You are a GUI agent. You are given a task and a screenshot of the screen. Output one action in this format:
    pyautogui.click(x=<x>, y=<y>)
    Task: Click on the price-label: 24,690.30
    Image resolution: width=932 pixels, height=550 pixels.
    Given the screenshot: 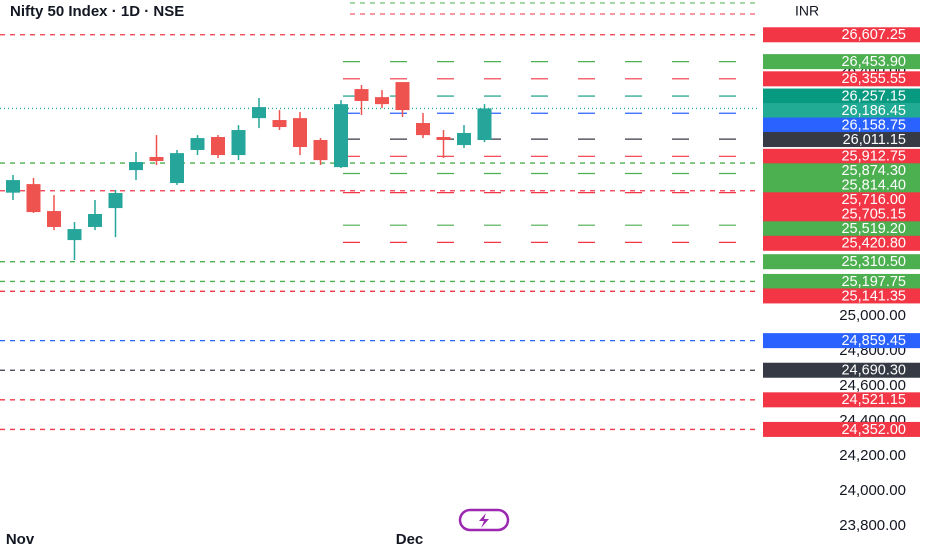 What is the action you would take?
    pyautogui.click(x=873, y=371)
    